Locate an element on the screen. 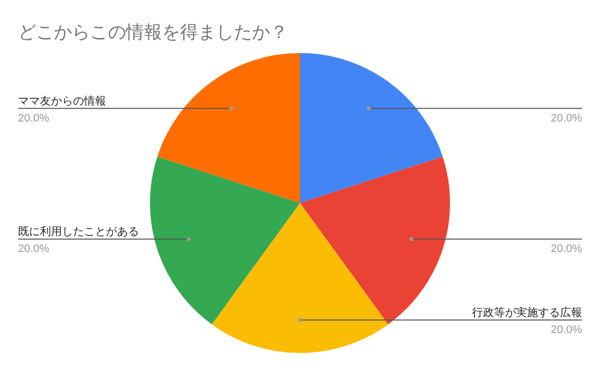  slice-label: 行政等が実施する広報 is located at coordinates (527, 312).